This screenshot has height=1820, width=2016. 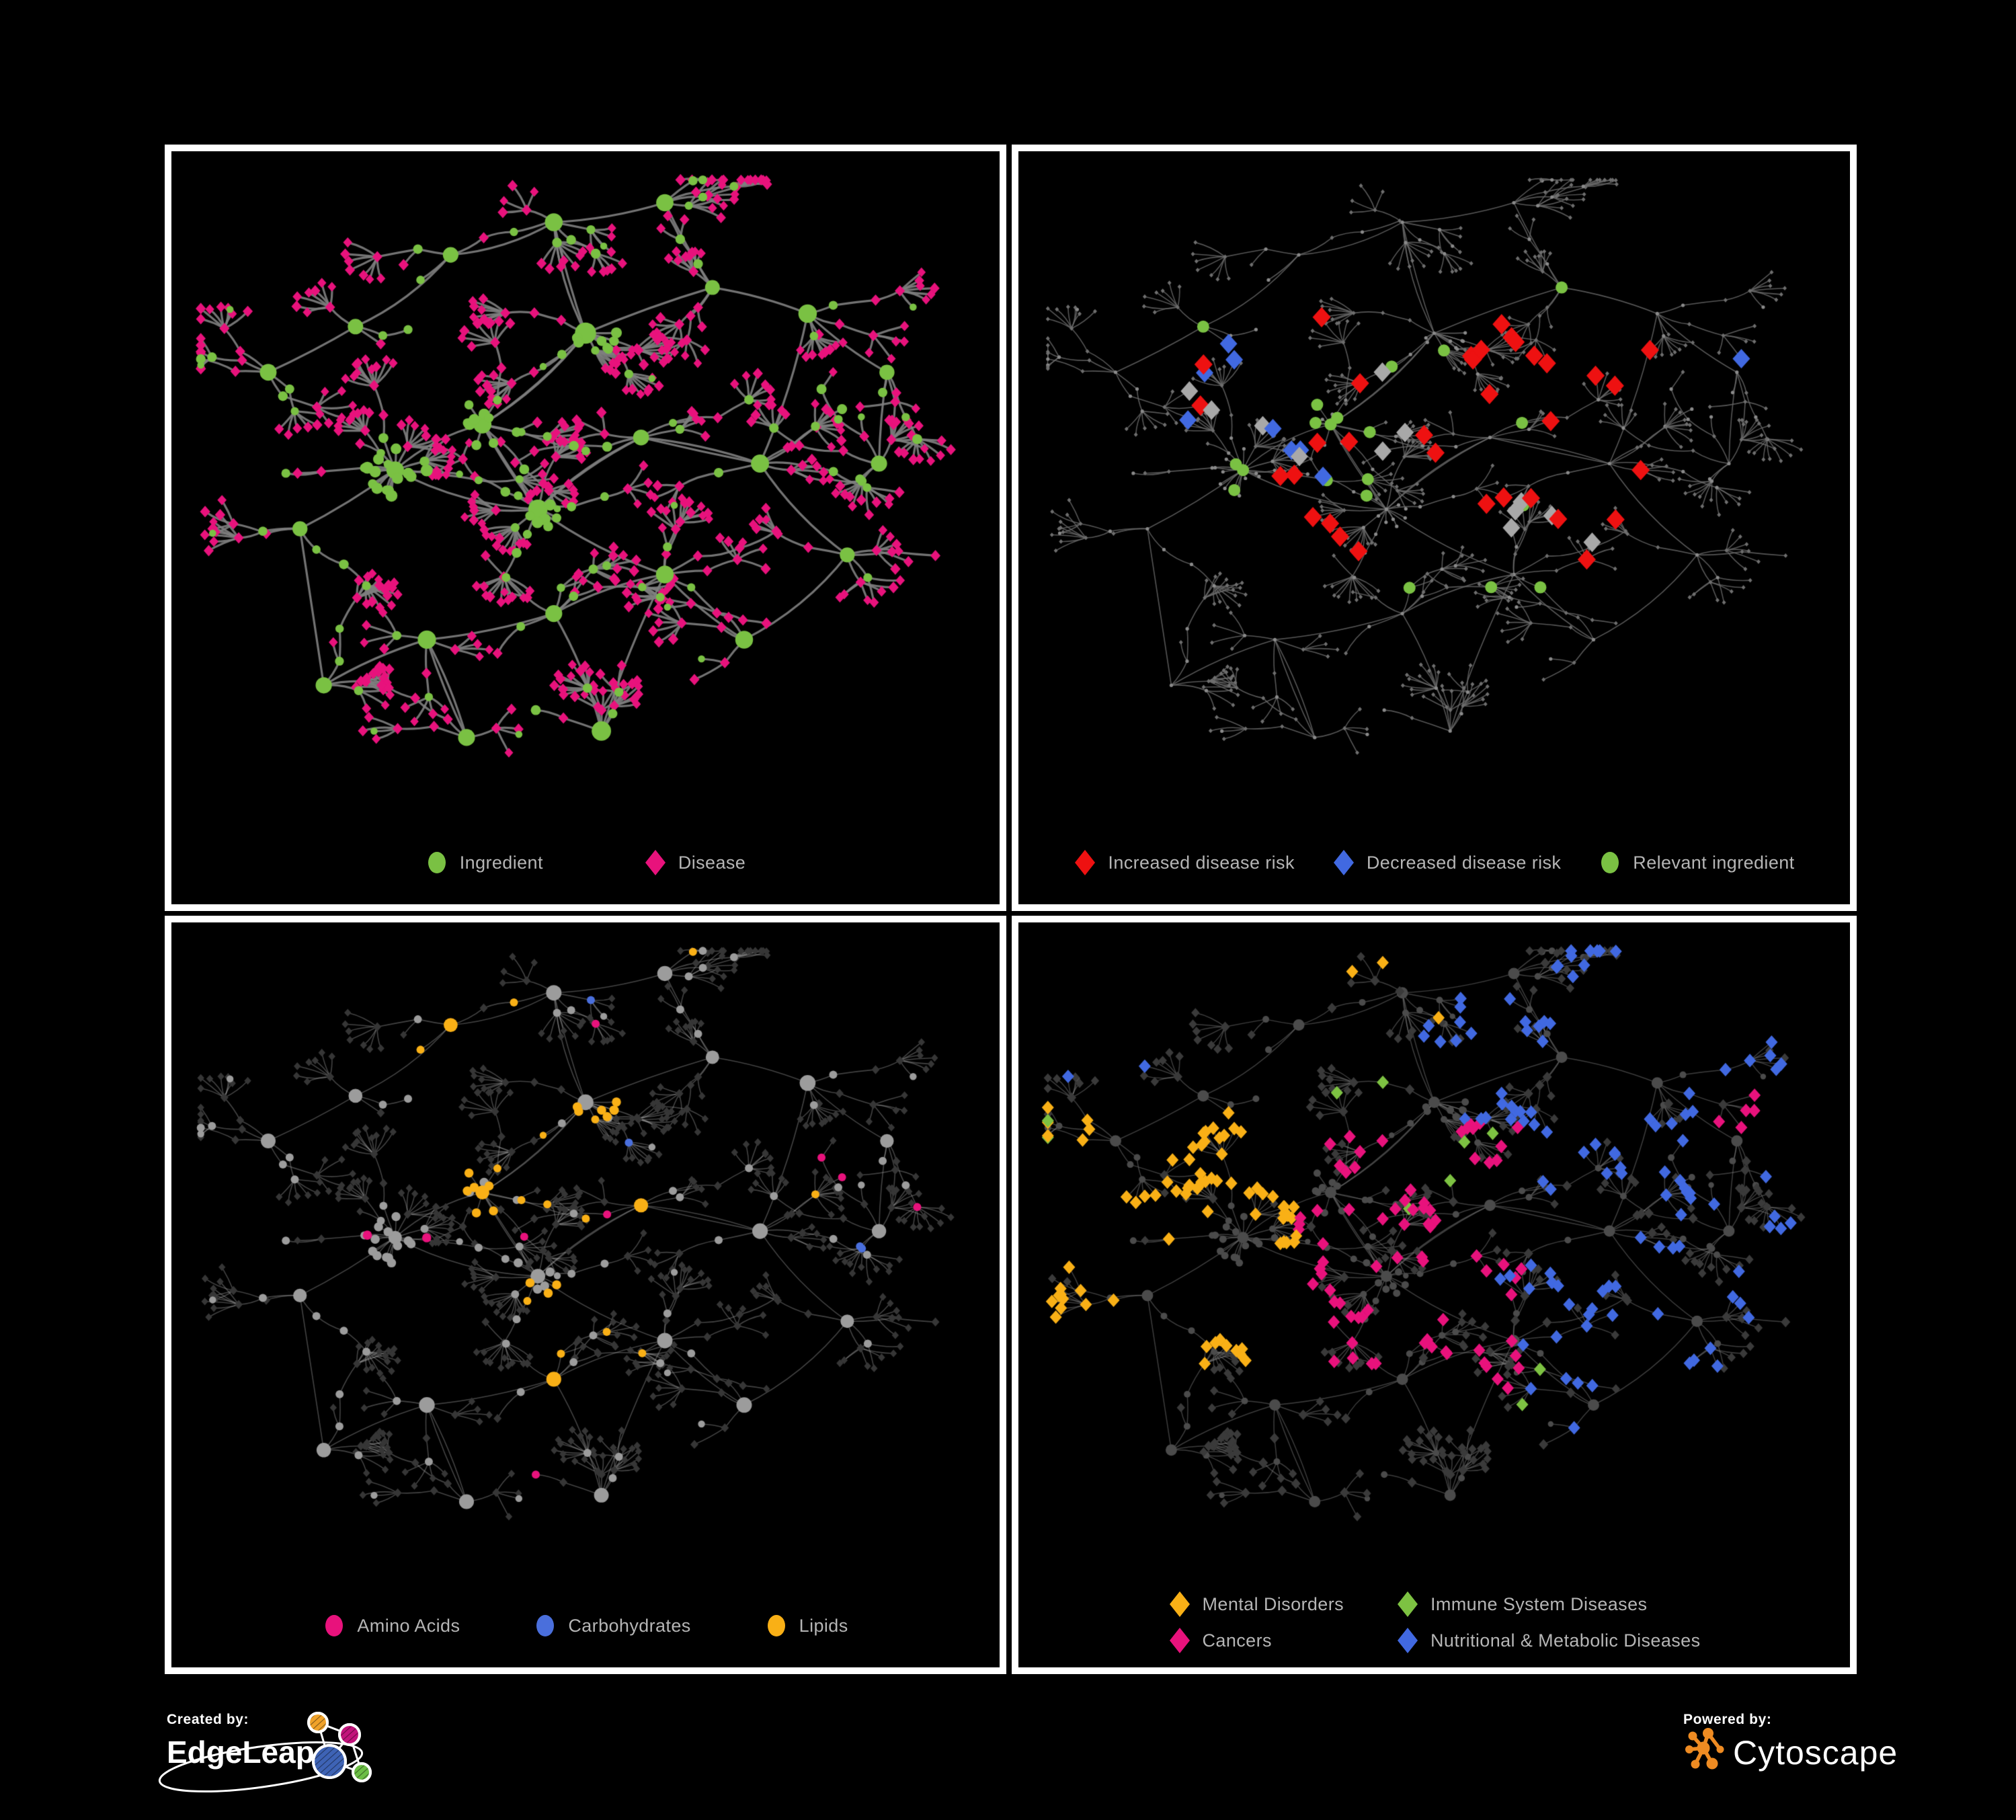 What do you see at coordinates (1273, 1603) in the screenshot?
I see `legend-label: Mental Disorders` at bounding box center [1273, 1603].